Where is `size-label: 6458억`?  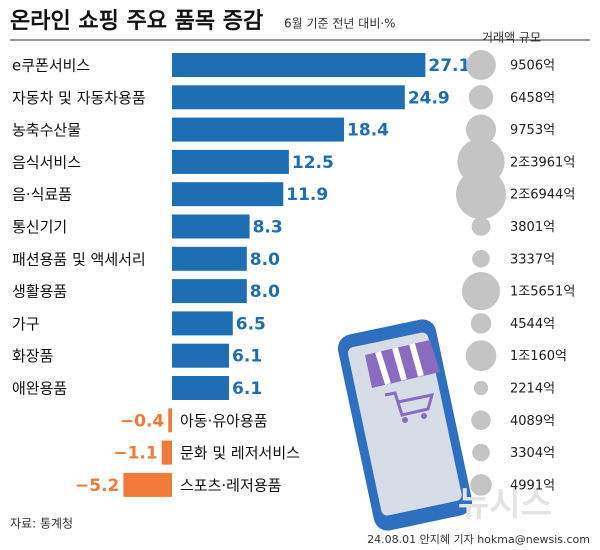
size-label: 6458억 is located at coordinates (532, 98).